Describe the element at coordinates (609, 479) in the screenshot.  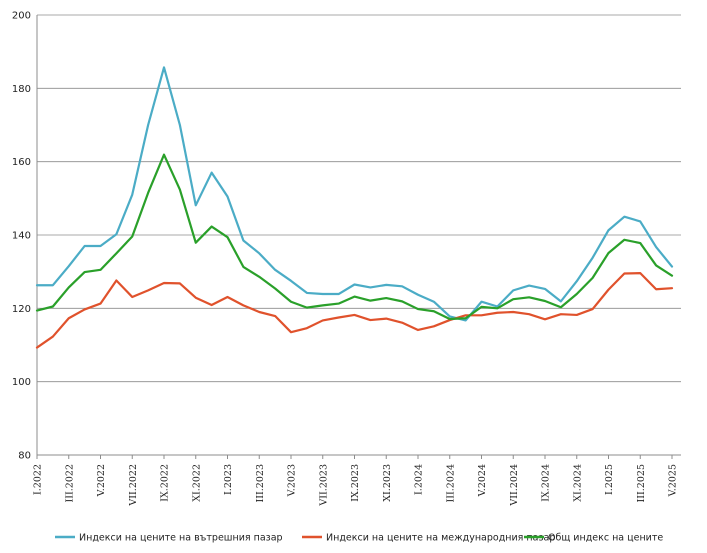
I see `x-tick-label: I.2025` at that location.